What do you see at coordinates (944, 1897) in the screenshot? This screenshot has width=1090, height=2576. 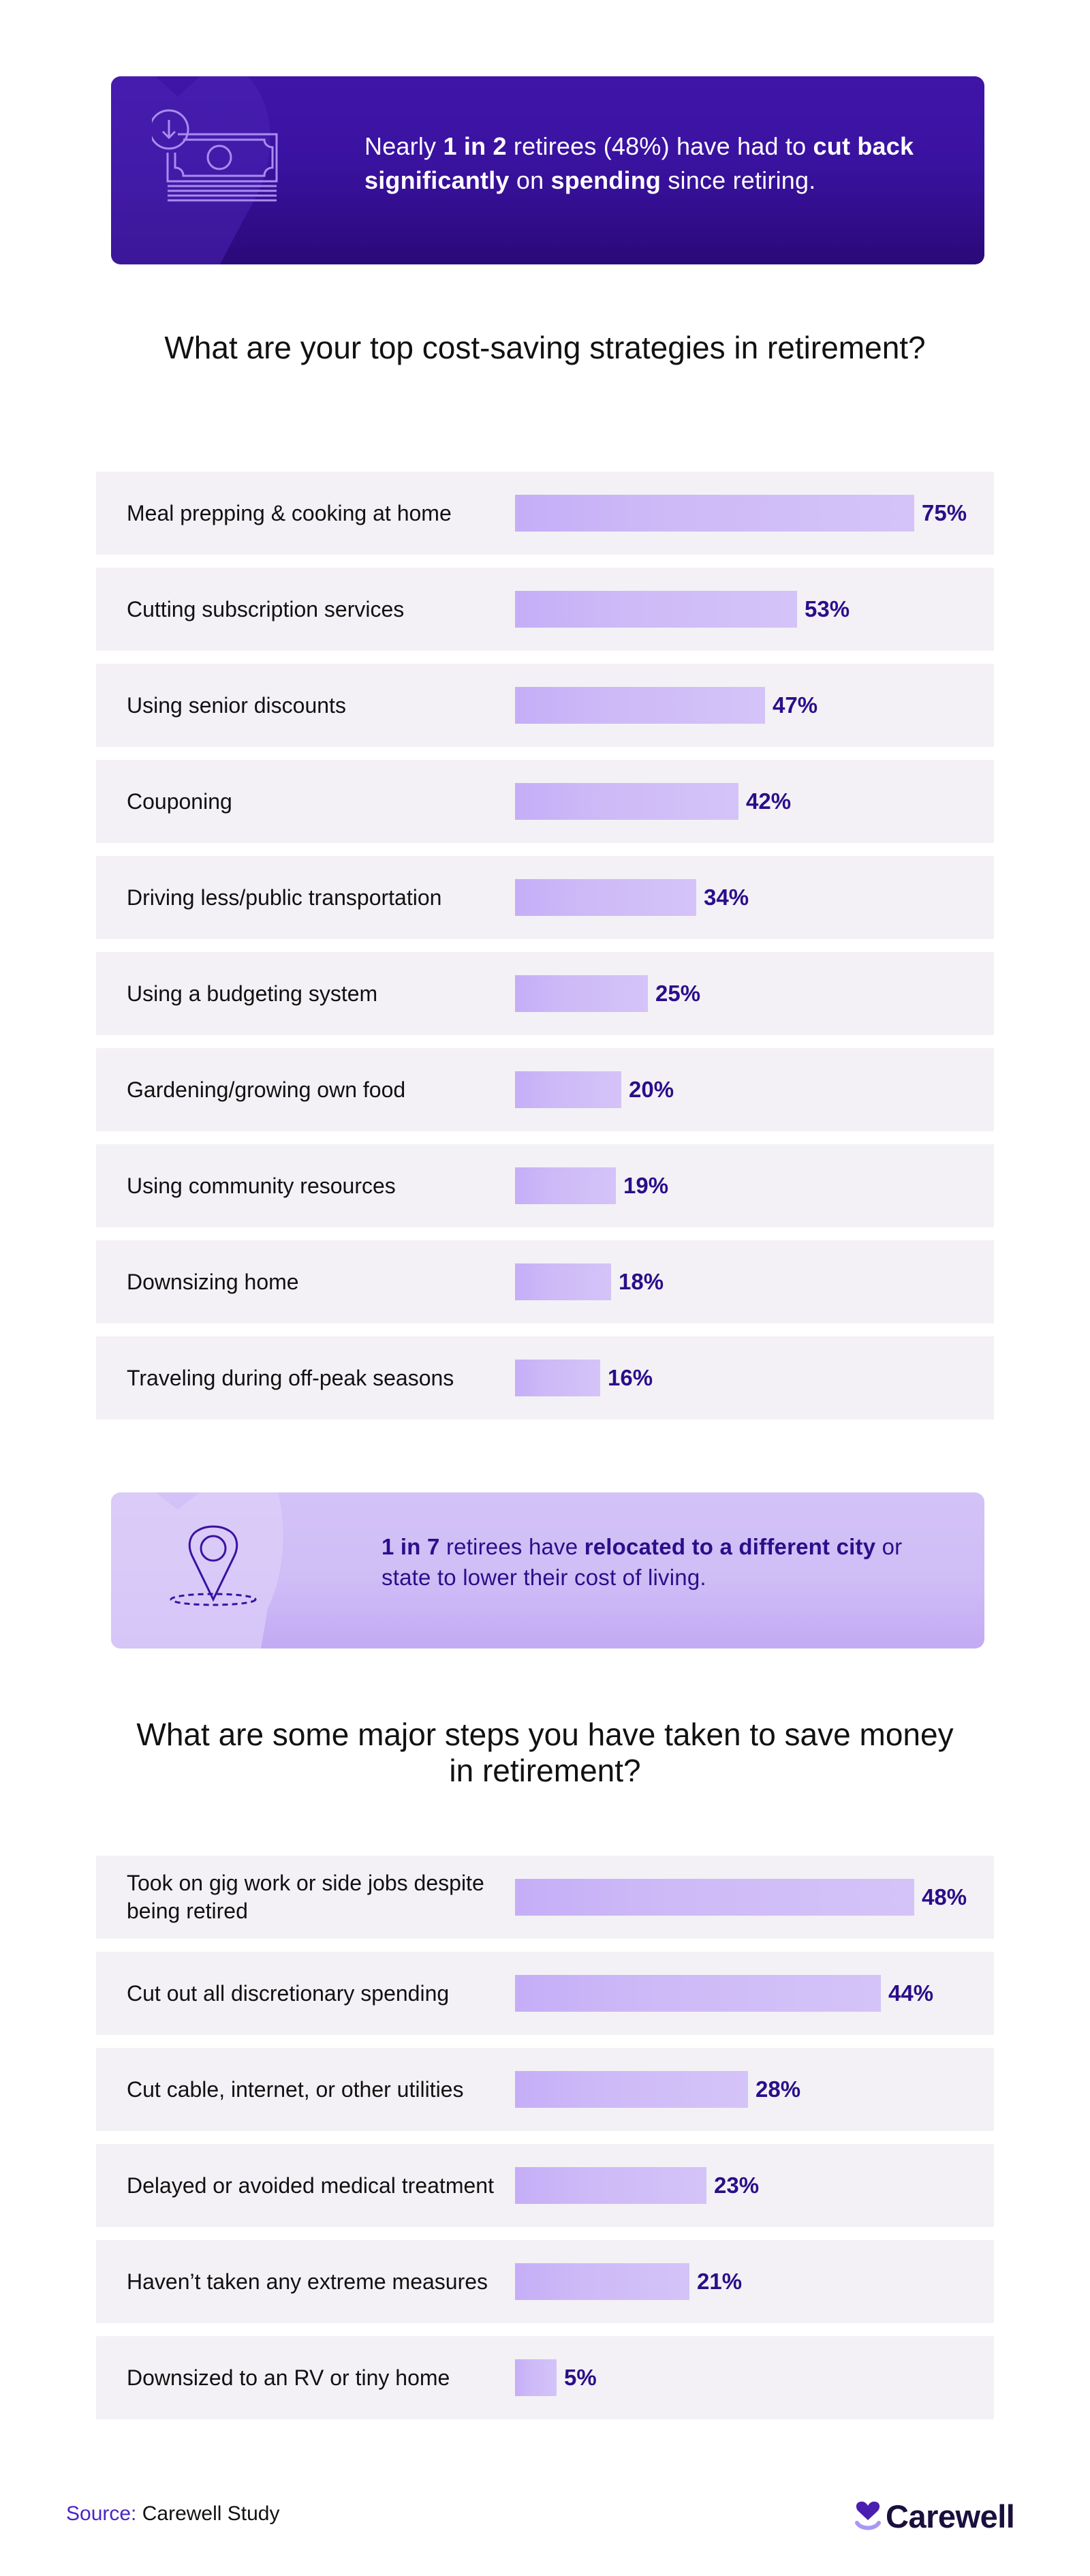 I see `bar-value-label: 48%` at bounding box center [944, 1897].